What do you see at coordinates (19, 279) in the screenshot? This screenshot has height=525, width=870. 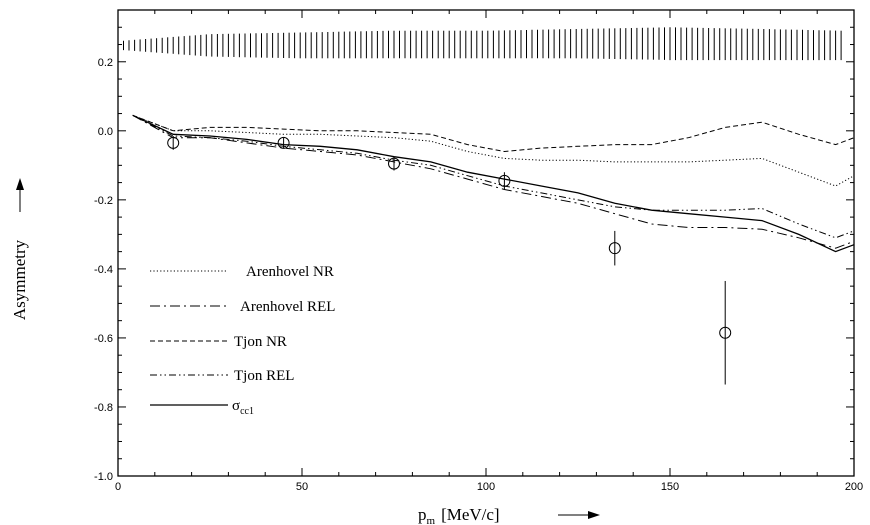 I see `y-axis-title: Asymmetry` at bounding box center [19, 279].